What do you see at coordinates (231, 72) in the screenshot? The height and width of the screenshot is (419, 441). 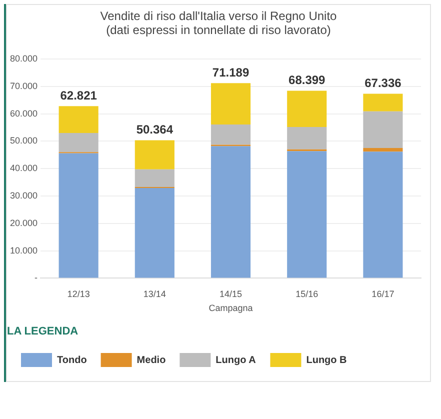 I see `total-label: 71.189` at bounding box center [231, 72].